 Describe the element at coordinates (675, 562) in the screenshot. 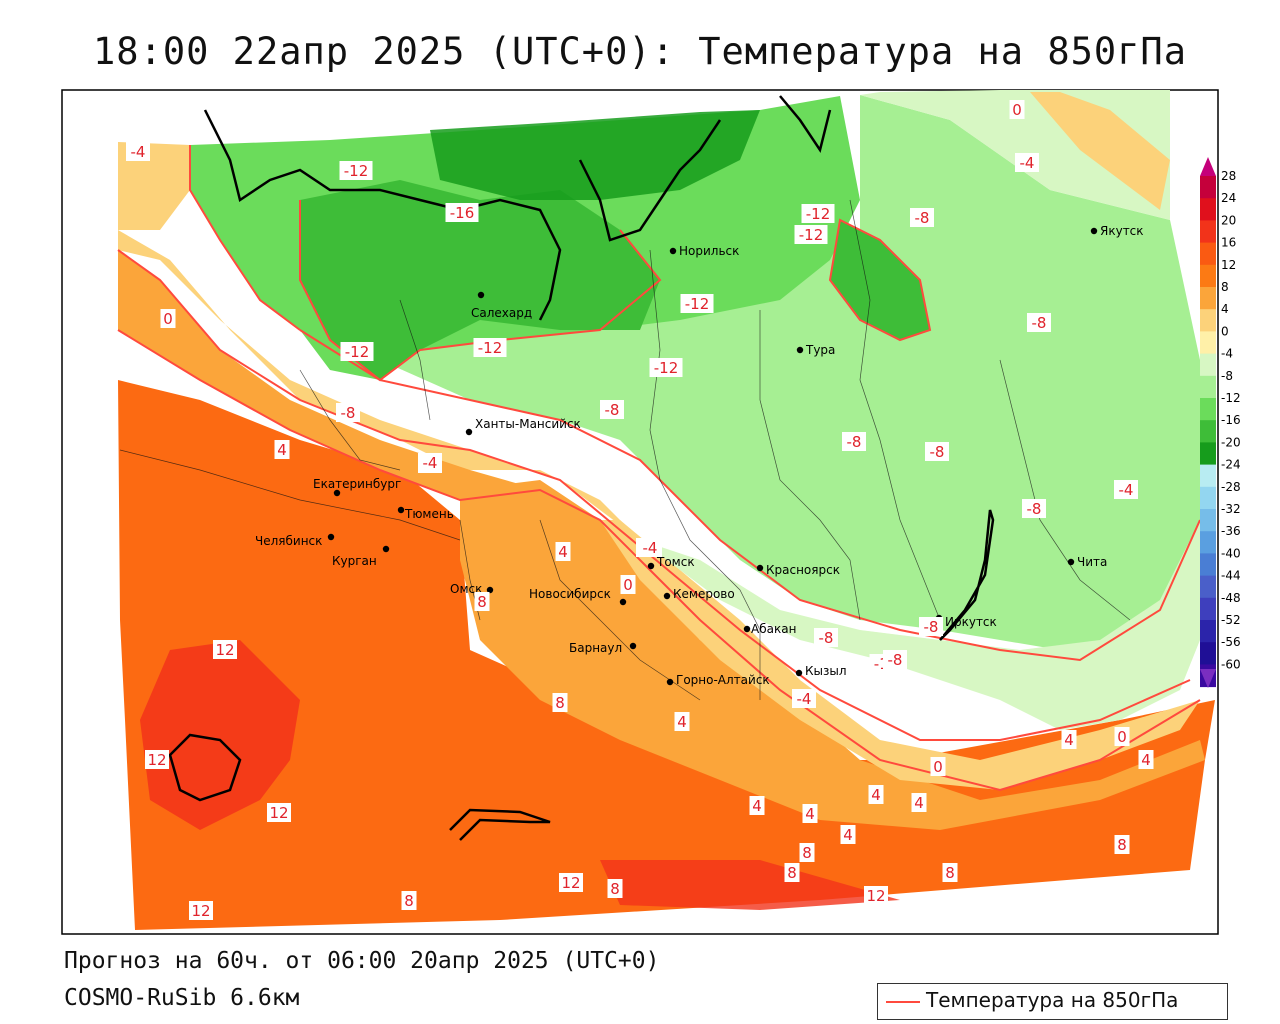

I see `city-label: Томск` at that location.